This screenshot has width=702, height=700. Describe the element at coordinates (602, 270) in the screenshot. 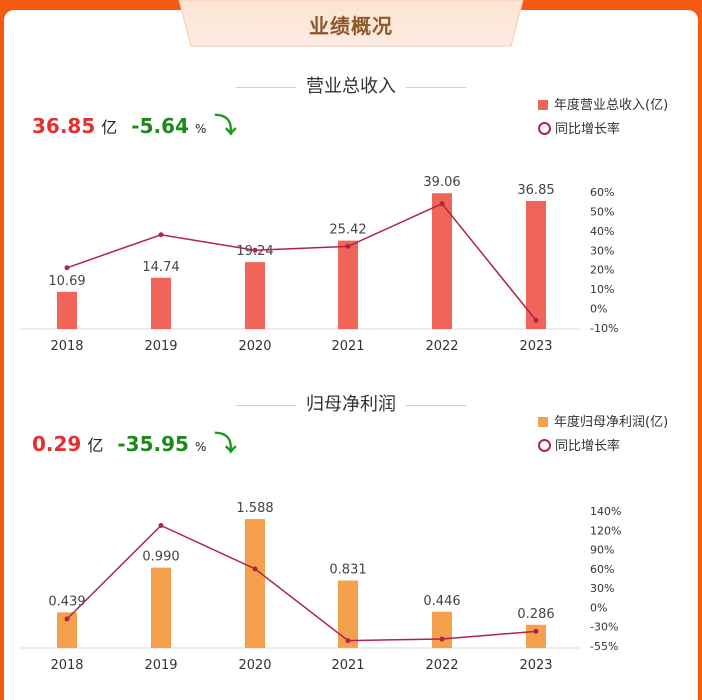

I see `y2-tick-label: 20%` at that location.